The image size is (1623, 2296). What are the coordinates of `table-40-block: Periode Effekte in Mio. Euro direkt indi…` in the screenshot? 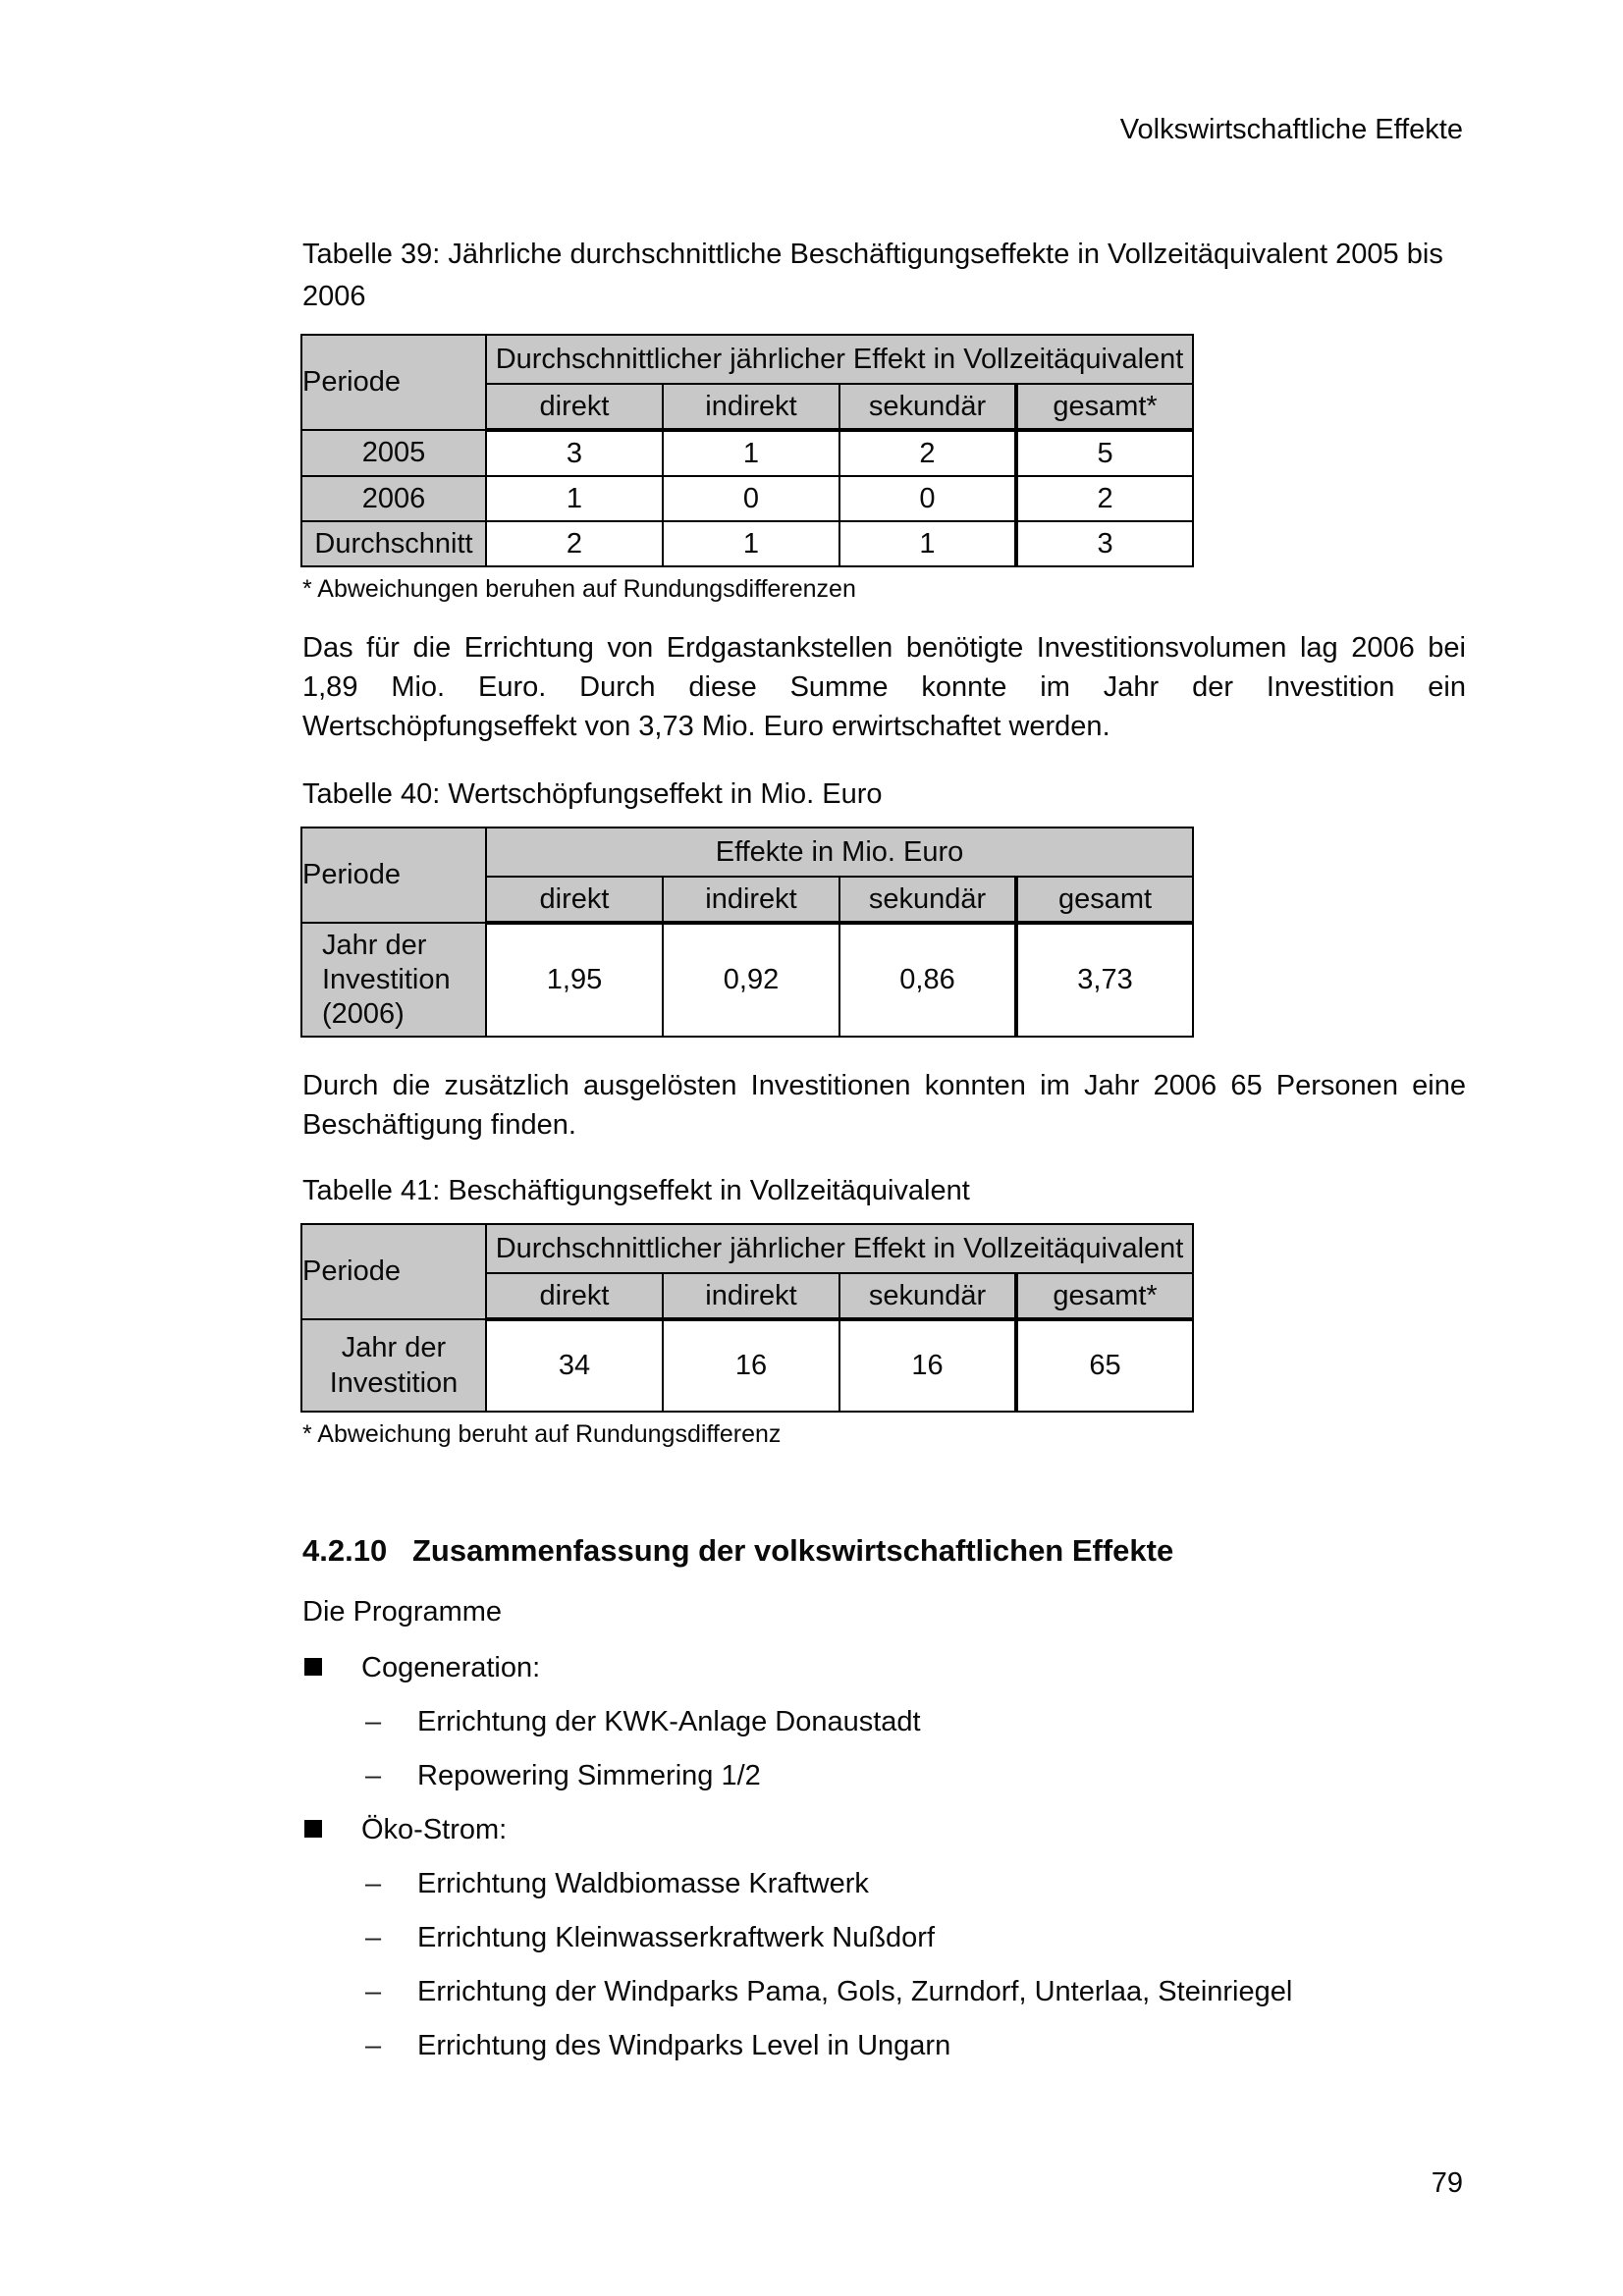 It's located at (747, 932).